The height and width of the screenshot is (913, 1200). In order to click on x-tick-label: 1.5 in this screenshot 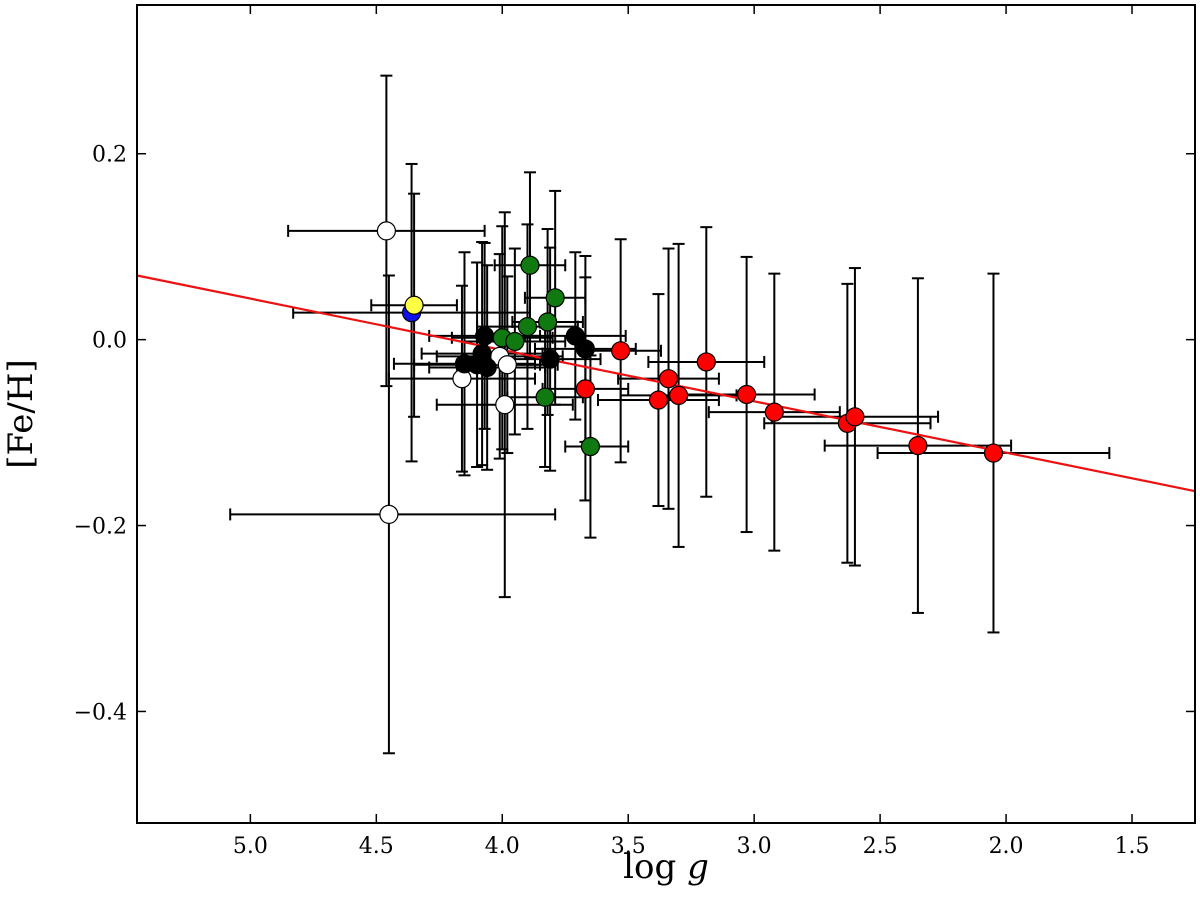, I will do `click(1132, 846)`.